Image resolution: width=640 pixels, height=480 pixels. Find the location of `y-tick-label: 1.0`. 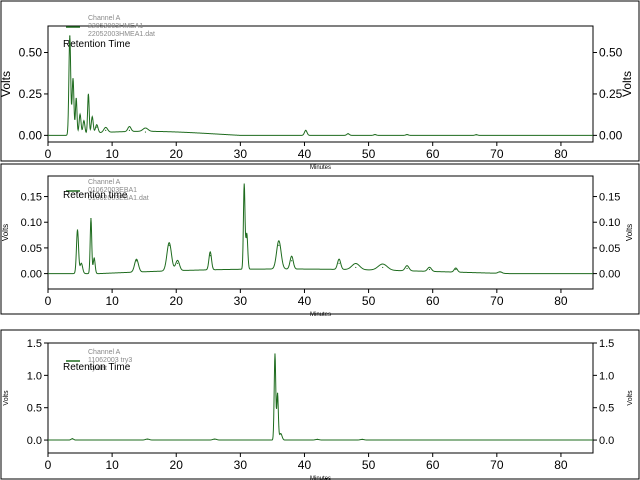

y-tick-label: 1.0 is located at coordinates (34, 376).